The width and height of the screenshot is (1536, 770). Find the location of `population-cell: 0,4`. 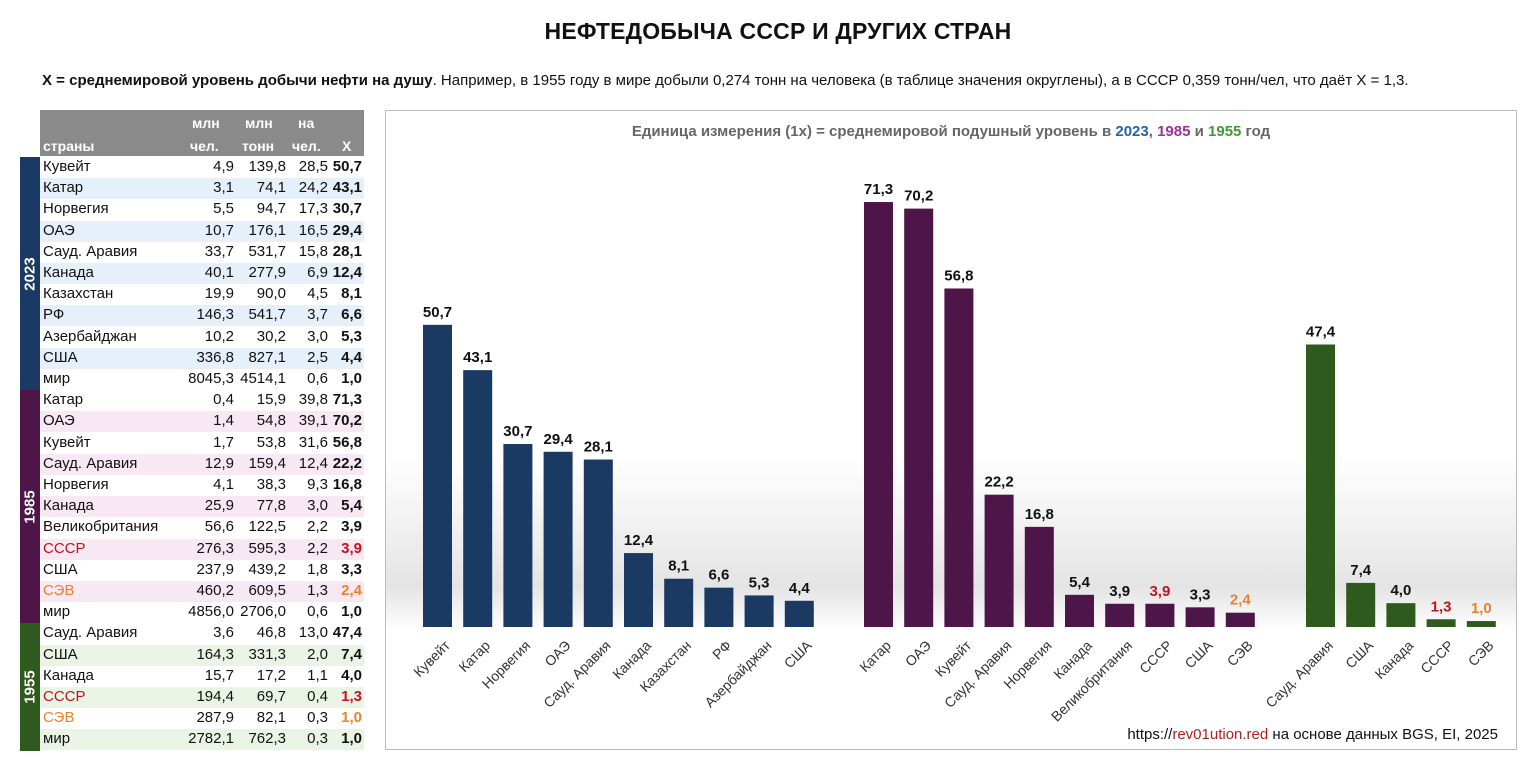

population-cell: 0,4 is located at coordinates (223, 400).